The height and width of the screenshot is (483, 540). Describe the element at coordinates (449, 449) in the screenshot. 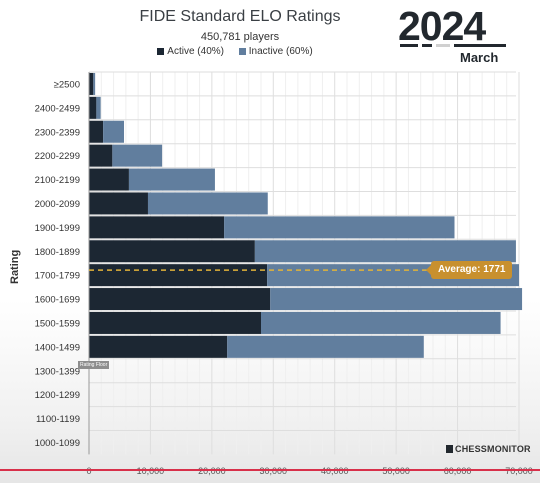

I see `chess-king-icon` at that location.